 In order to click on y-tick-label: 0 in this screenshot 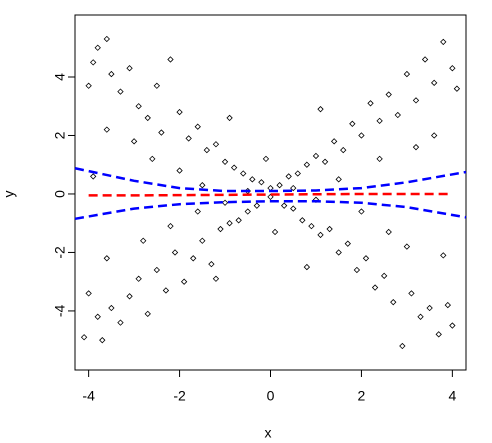, I will do `click(60, 194)`.